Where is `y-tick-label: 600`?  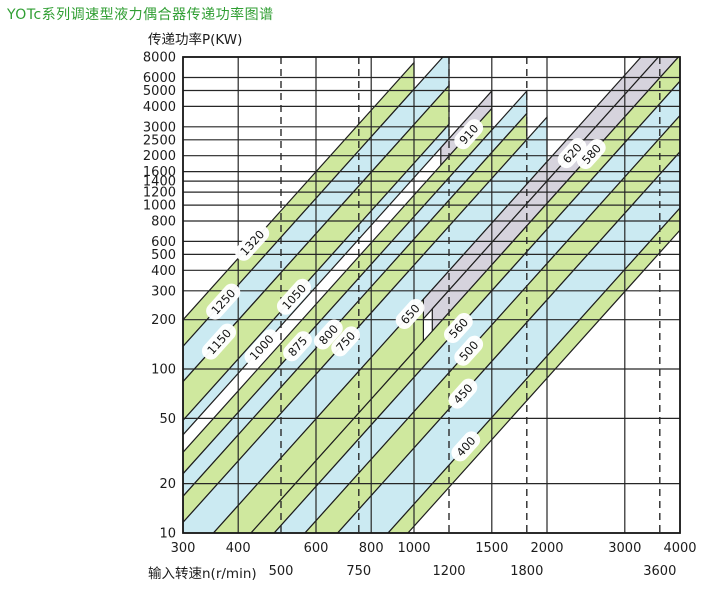 y-tick-label: 600 is located at coordinates (163, 242).